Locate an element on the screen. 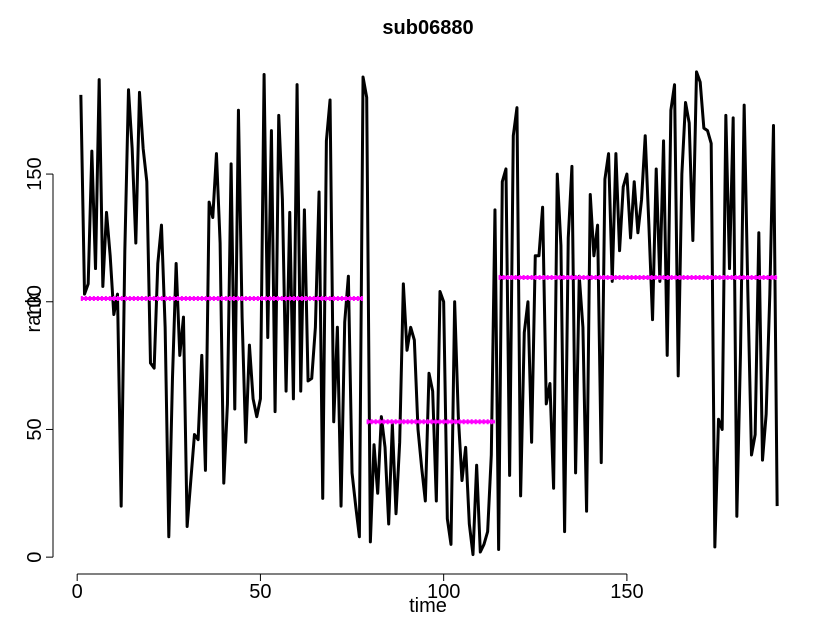  y-tick-label: 150 is located at coordinates (35, 173).